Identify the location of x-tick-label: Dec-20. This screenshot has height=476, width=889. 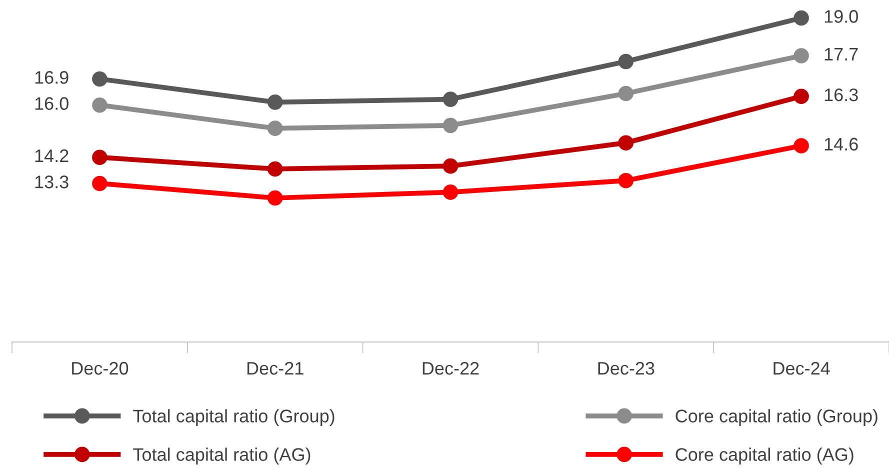
(100, 368).